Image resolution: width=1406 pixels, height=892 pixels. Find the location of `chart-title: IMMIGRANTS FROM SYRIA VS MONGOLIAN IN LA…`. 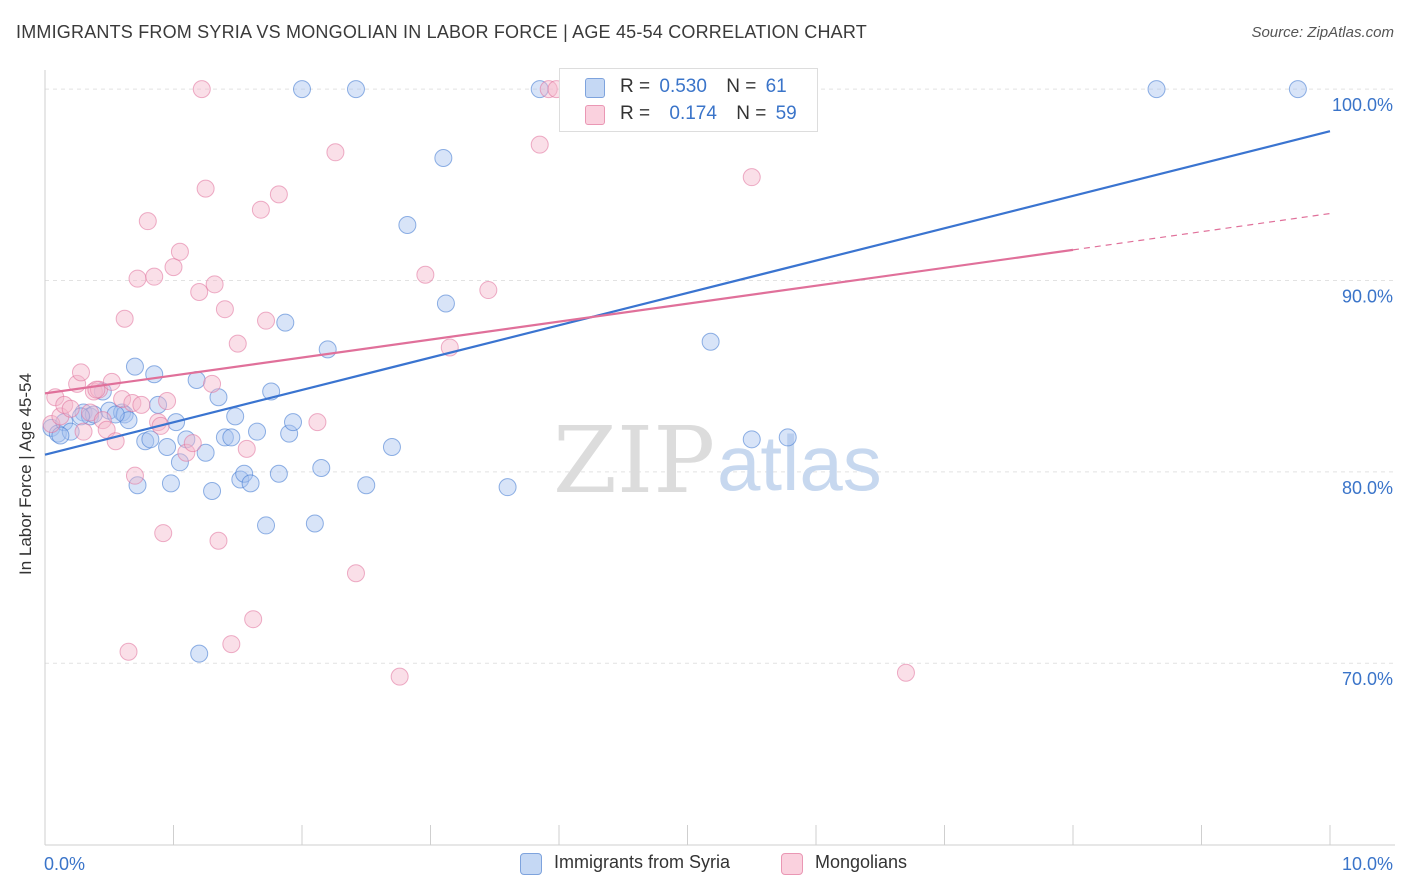

chart-title: IMMIGRANTS FROM SYRIA VS MONGOLIAN IN LA… is located at coordinates (441, 32).